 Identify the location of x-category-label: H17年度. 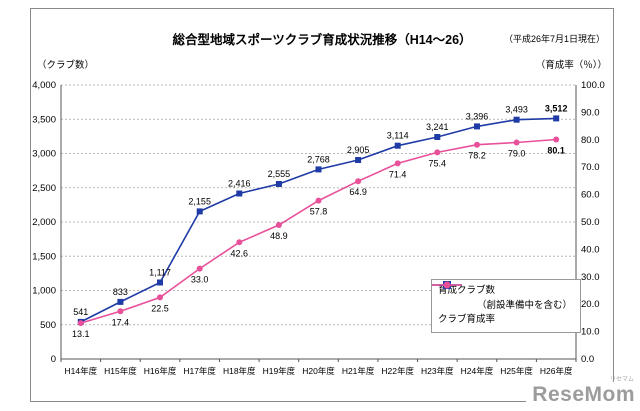
(199, 371).